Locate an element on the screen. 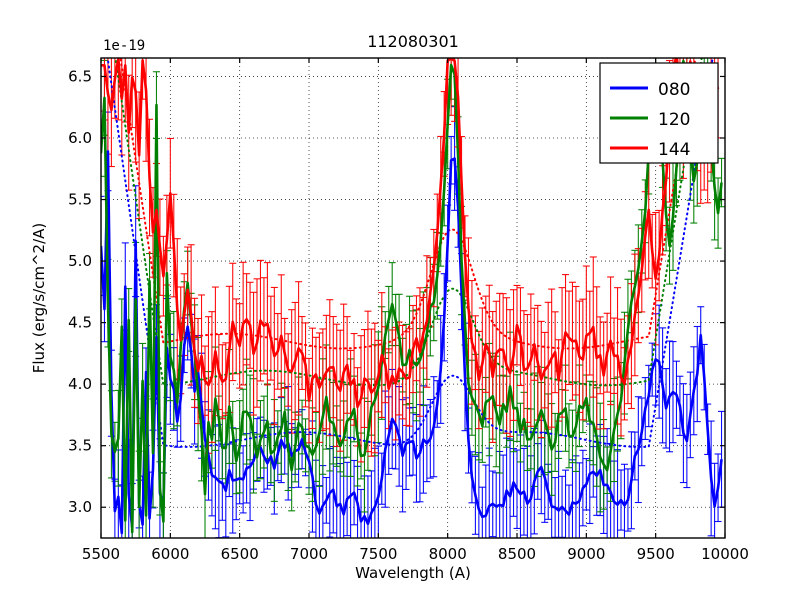 The width and height of the screenshot is (800, 600). legend-item-080: 080 is located at coordinates (650, 90).